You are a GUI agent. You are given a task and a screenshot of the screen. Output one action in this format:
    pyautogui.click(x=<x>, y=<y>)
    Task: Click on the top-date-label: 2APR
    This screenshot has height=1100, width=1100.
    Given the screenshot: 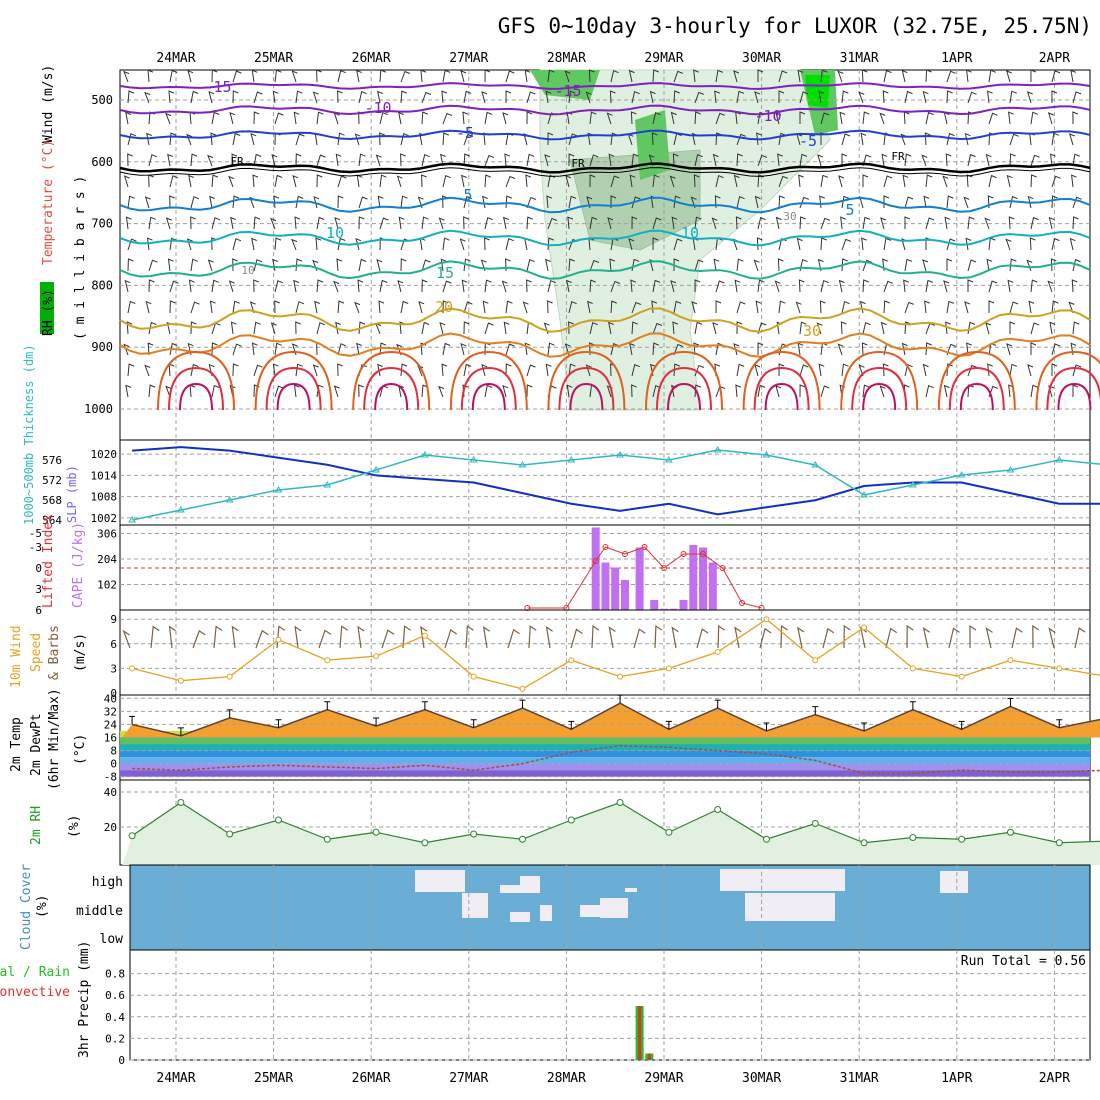 What is the action you would take?
    pyautogui.click(x=1054, y=58)
    